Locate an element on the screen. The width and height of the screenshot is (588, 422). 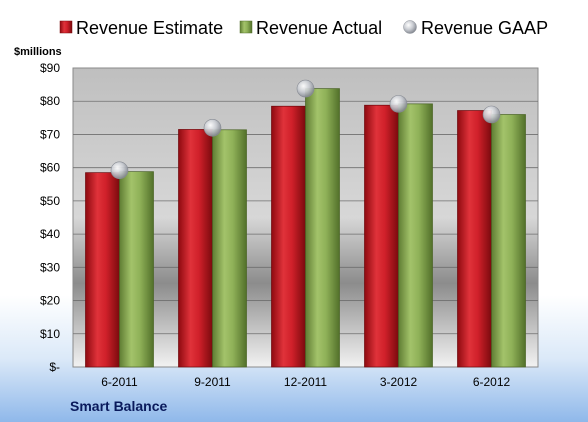
chart-title: Smart Balance is located at coordinates (118, 406).